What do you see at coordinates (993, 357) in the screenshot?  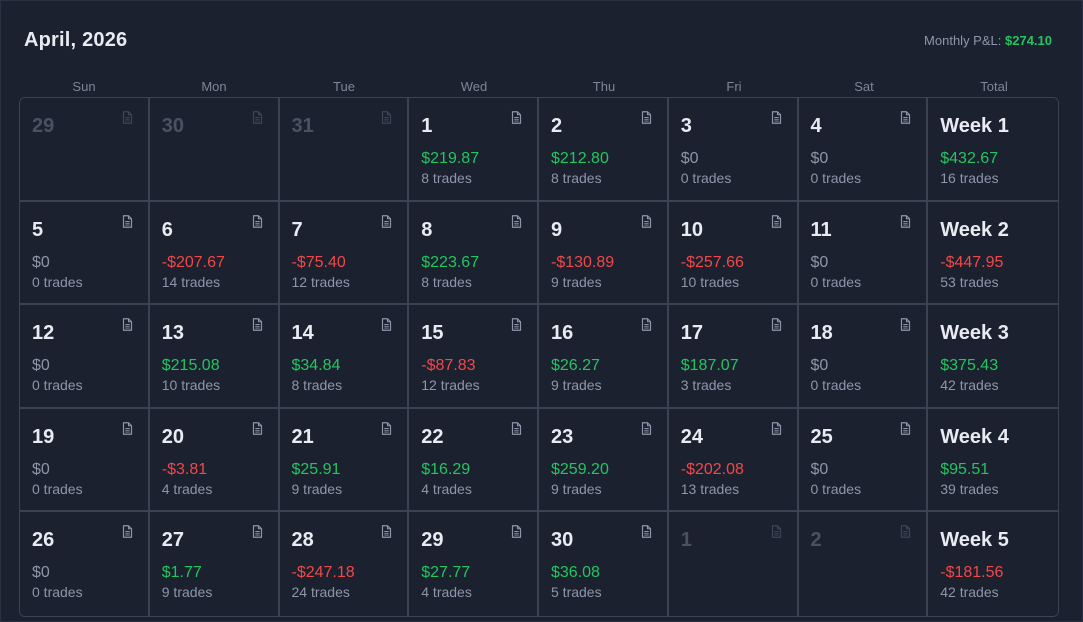 I see `week-total-cell: Week 3 $375.43 42 trades` at bounding box center [993, 357].